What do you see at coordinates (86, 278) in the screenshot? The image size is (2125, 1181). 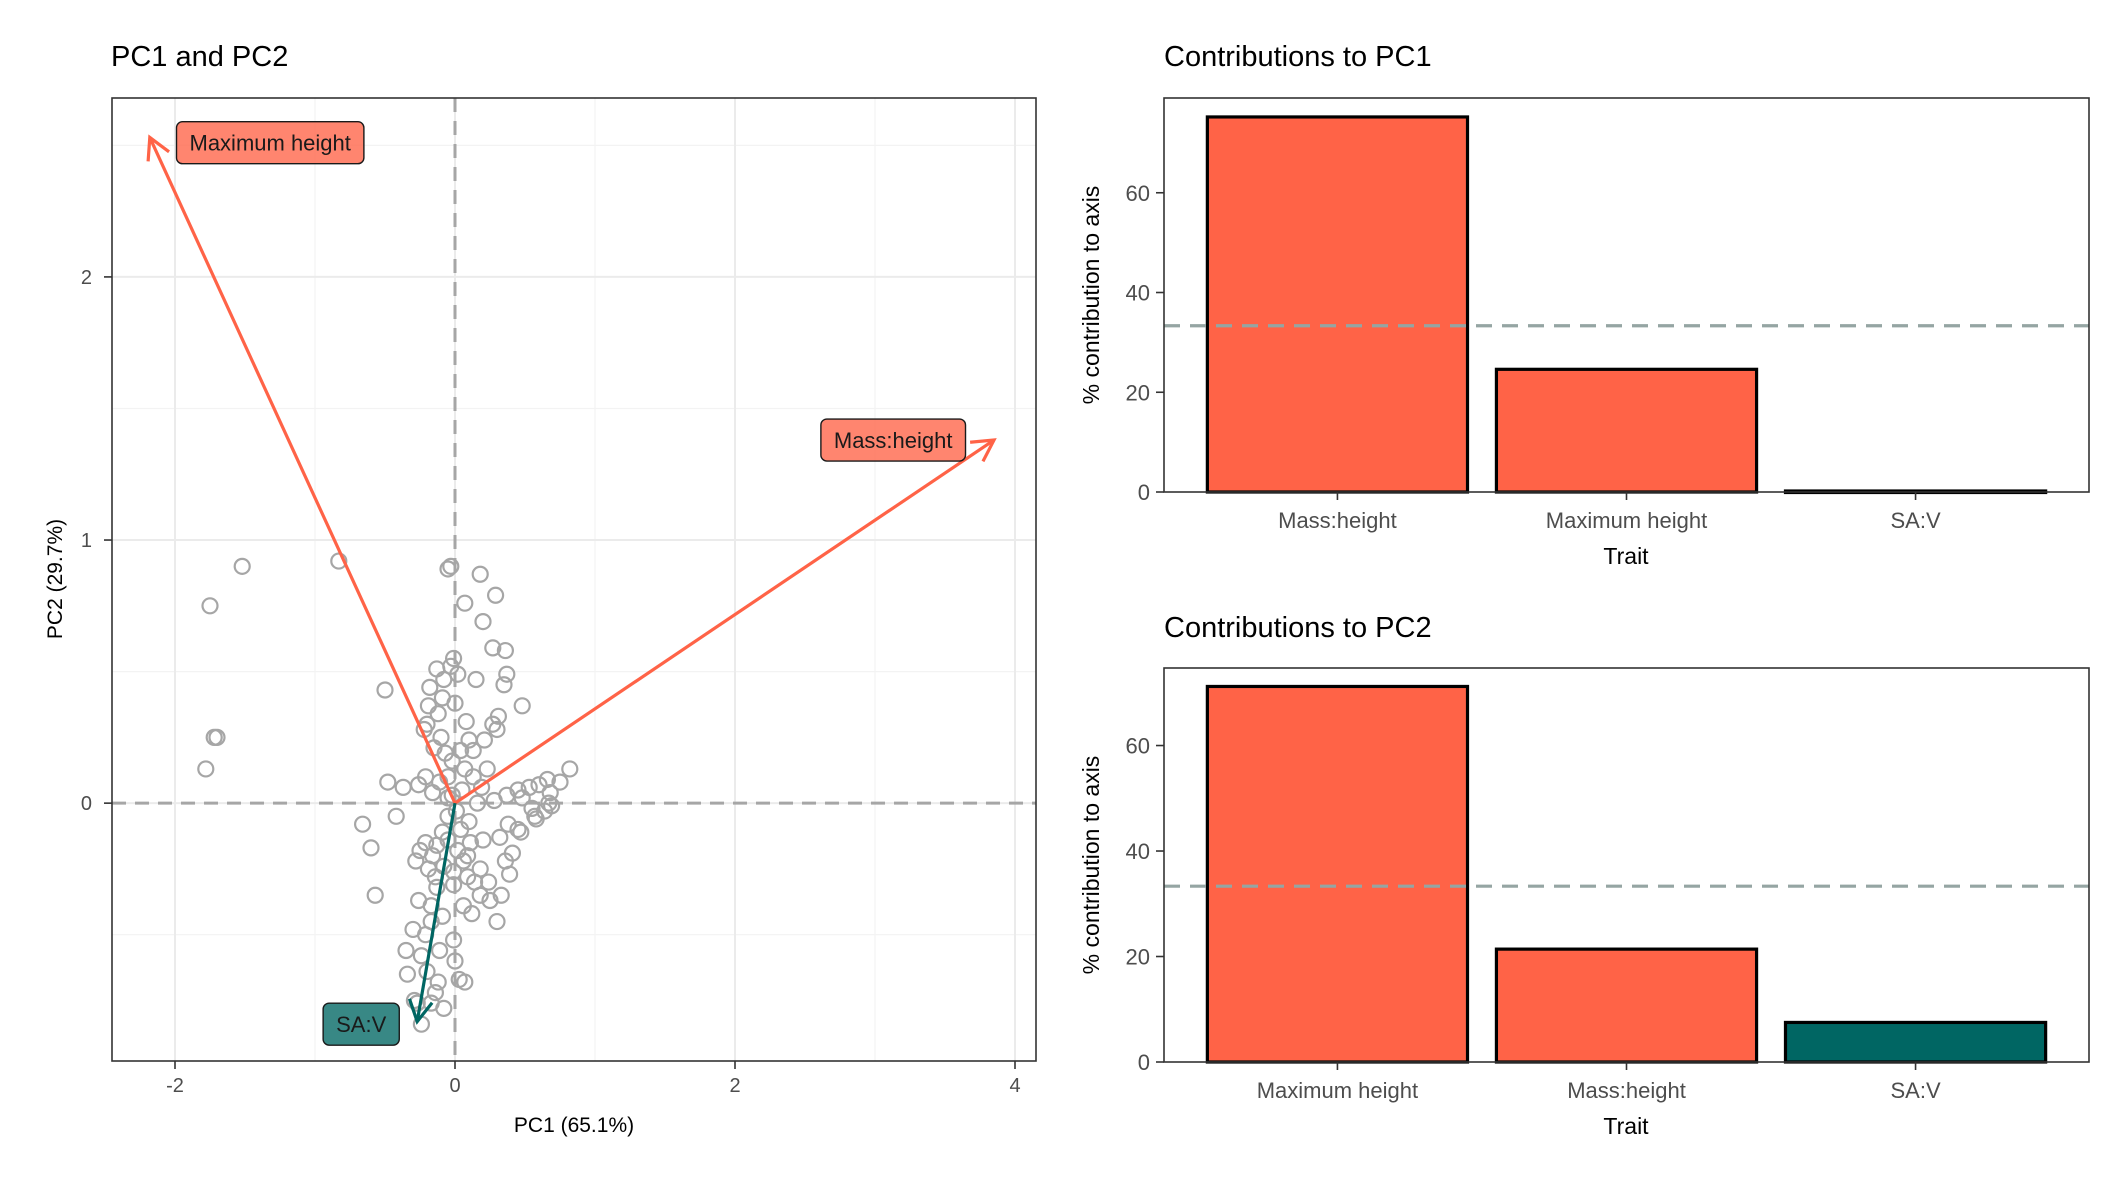 I see `biplot-y-tick-label: 2` at bounding box center [86, 278].